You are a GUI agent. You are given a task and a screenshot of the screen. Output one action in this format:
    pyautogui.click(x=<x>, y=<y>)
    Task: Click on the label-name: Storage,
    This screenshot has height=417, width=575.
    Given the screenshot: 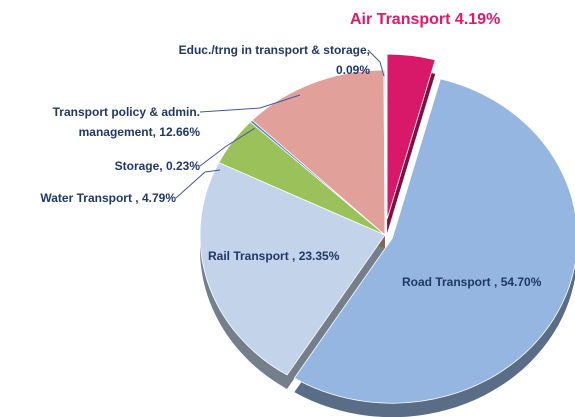 What is the action you would take?
    pyautogui.click(x=138, y=166)
    